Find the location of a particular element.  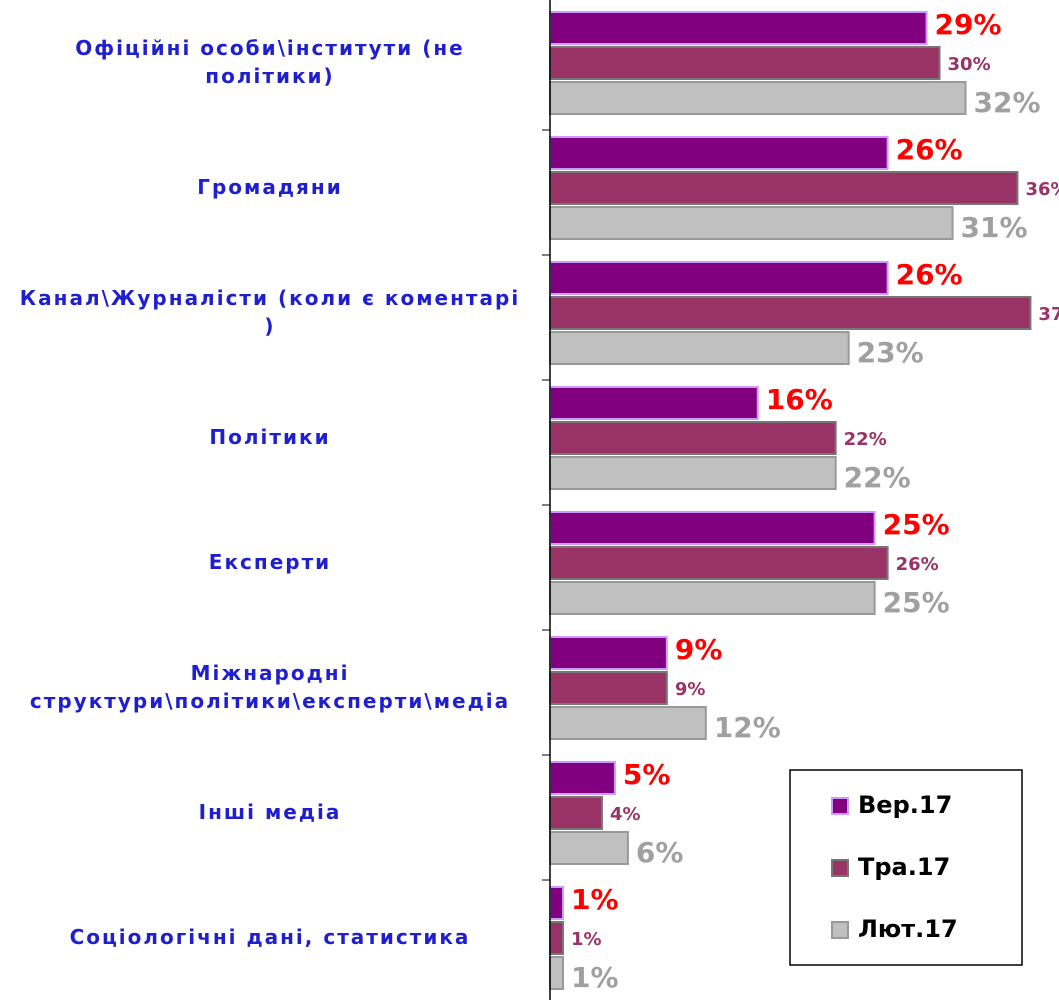

value-label: 23% is located at coordinates (890, 352).